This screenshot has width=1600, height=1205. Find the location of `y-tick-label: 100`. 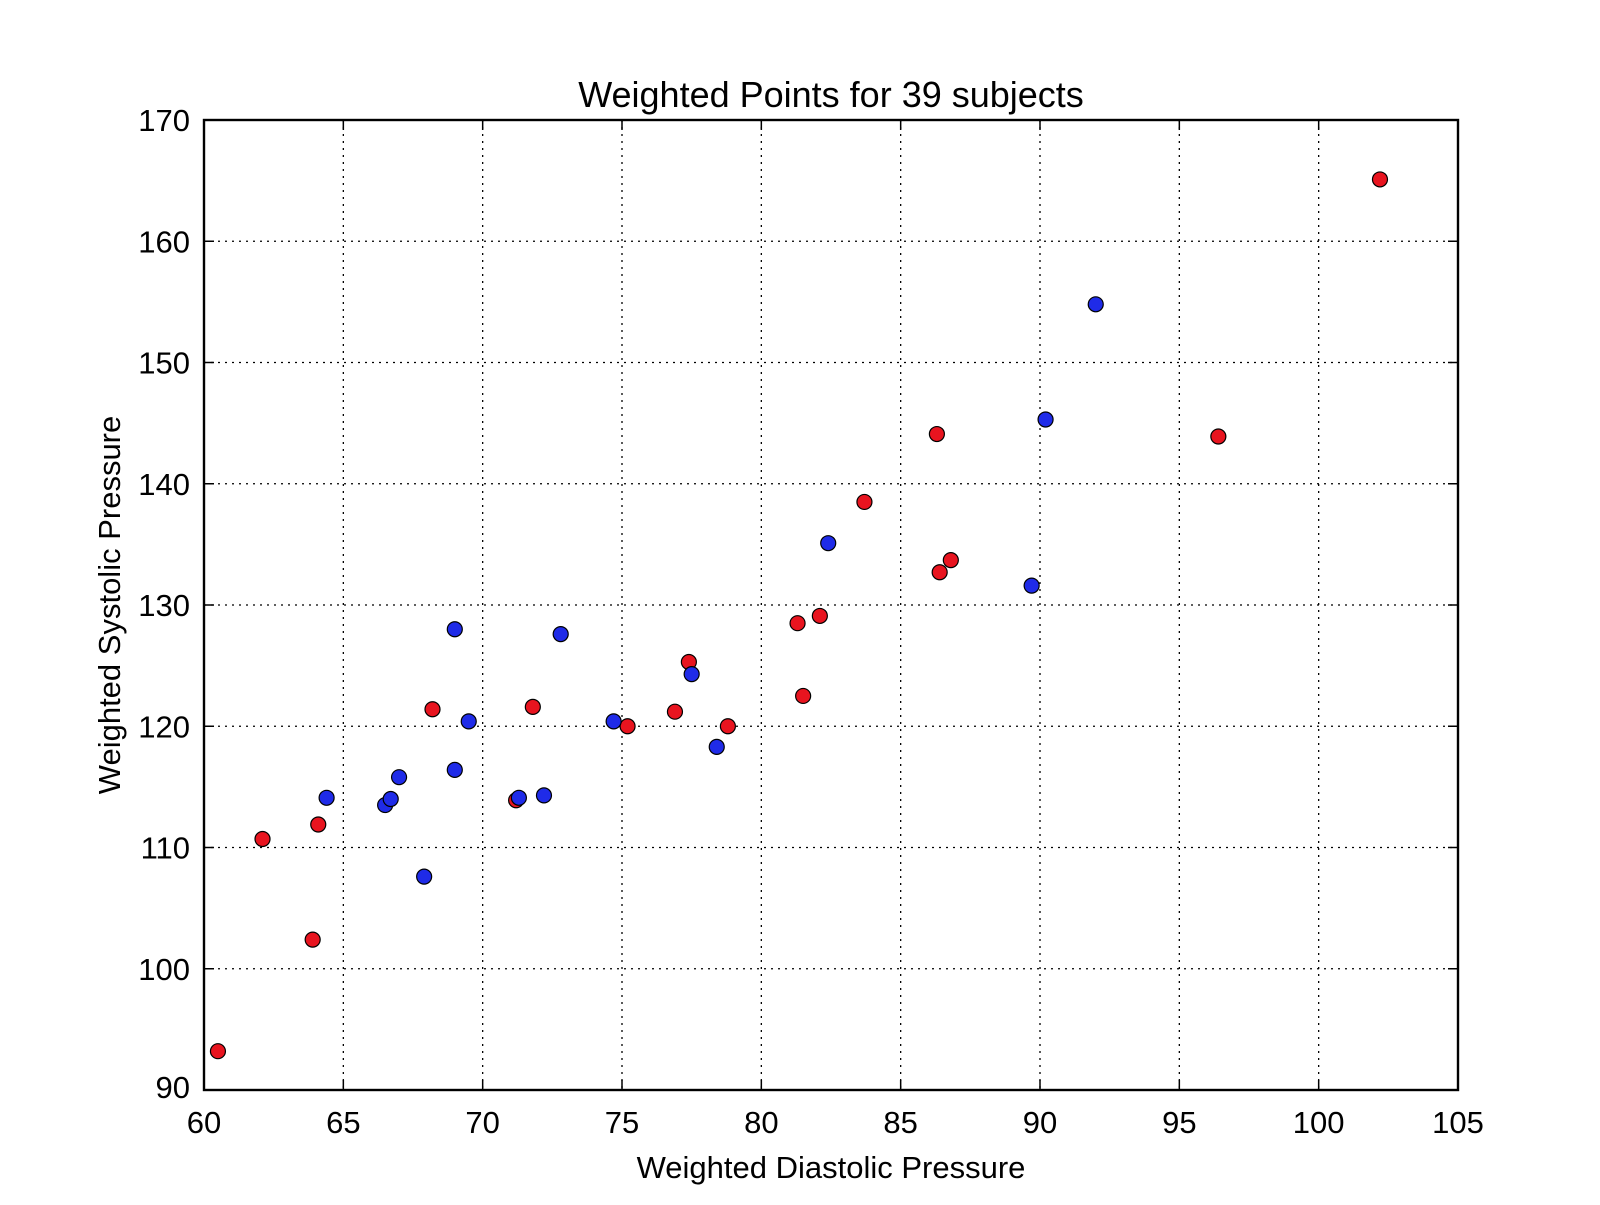

y-tick-label: 100 is located at coordinates (164, 969).